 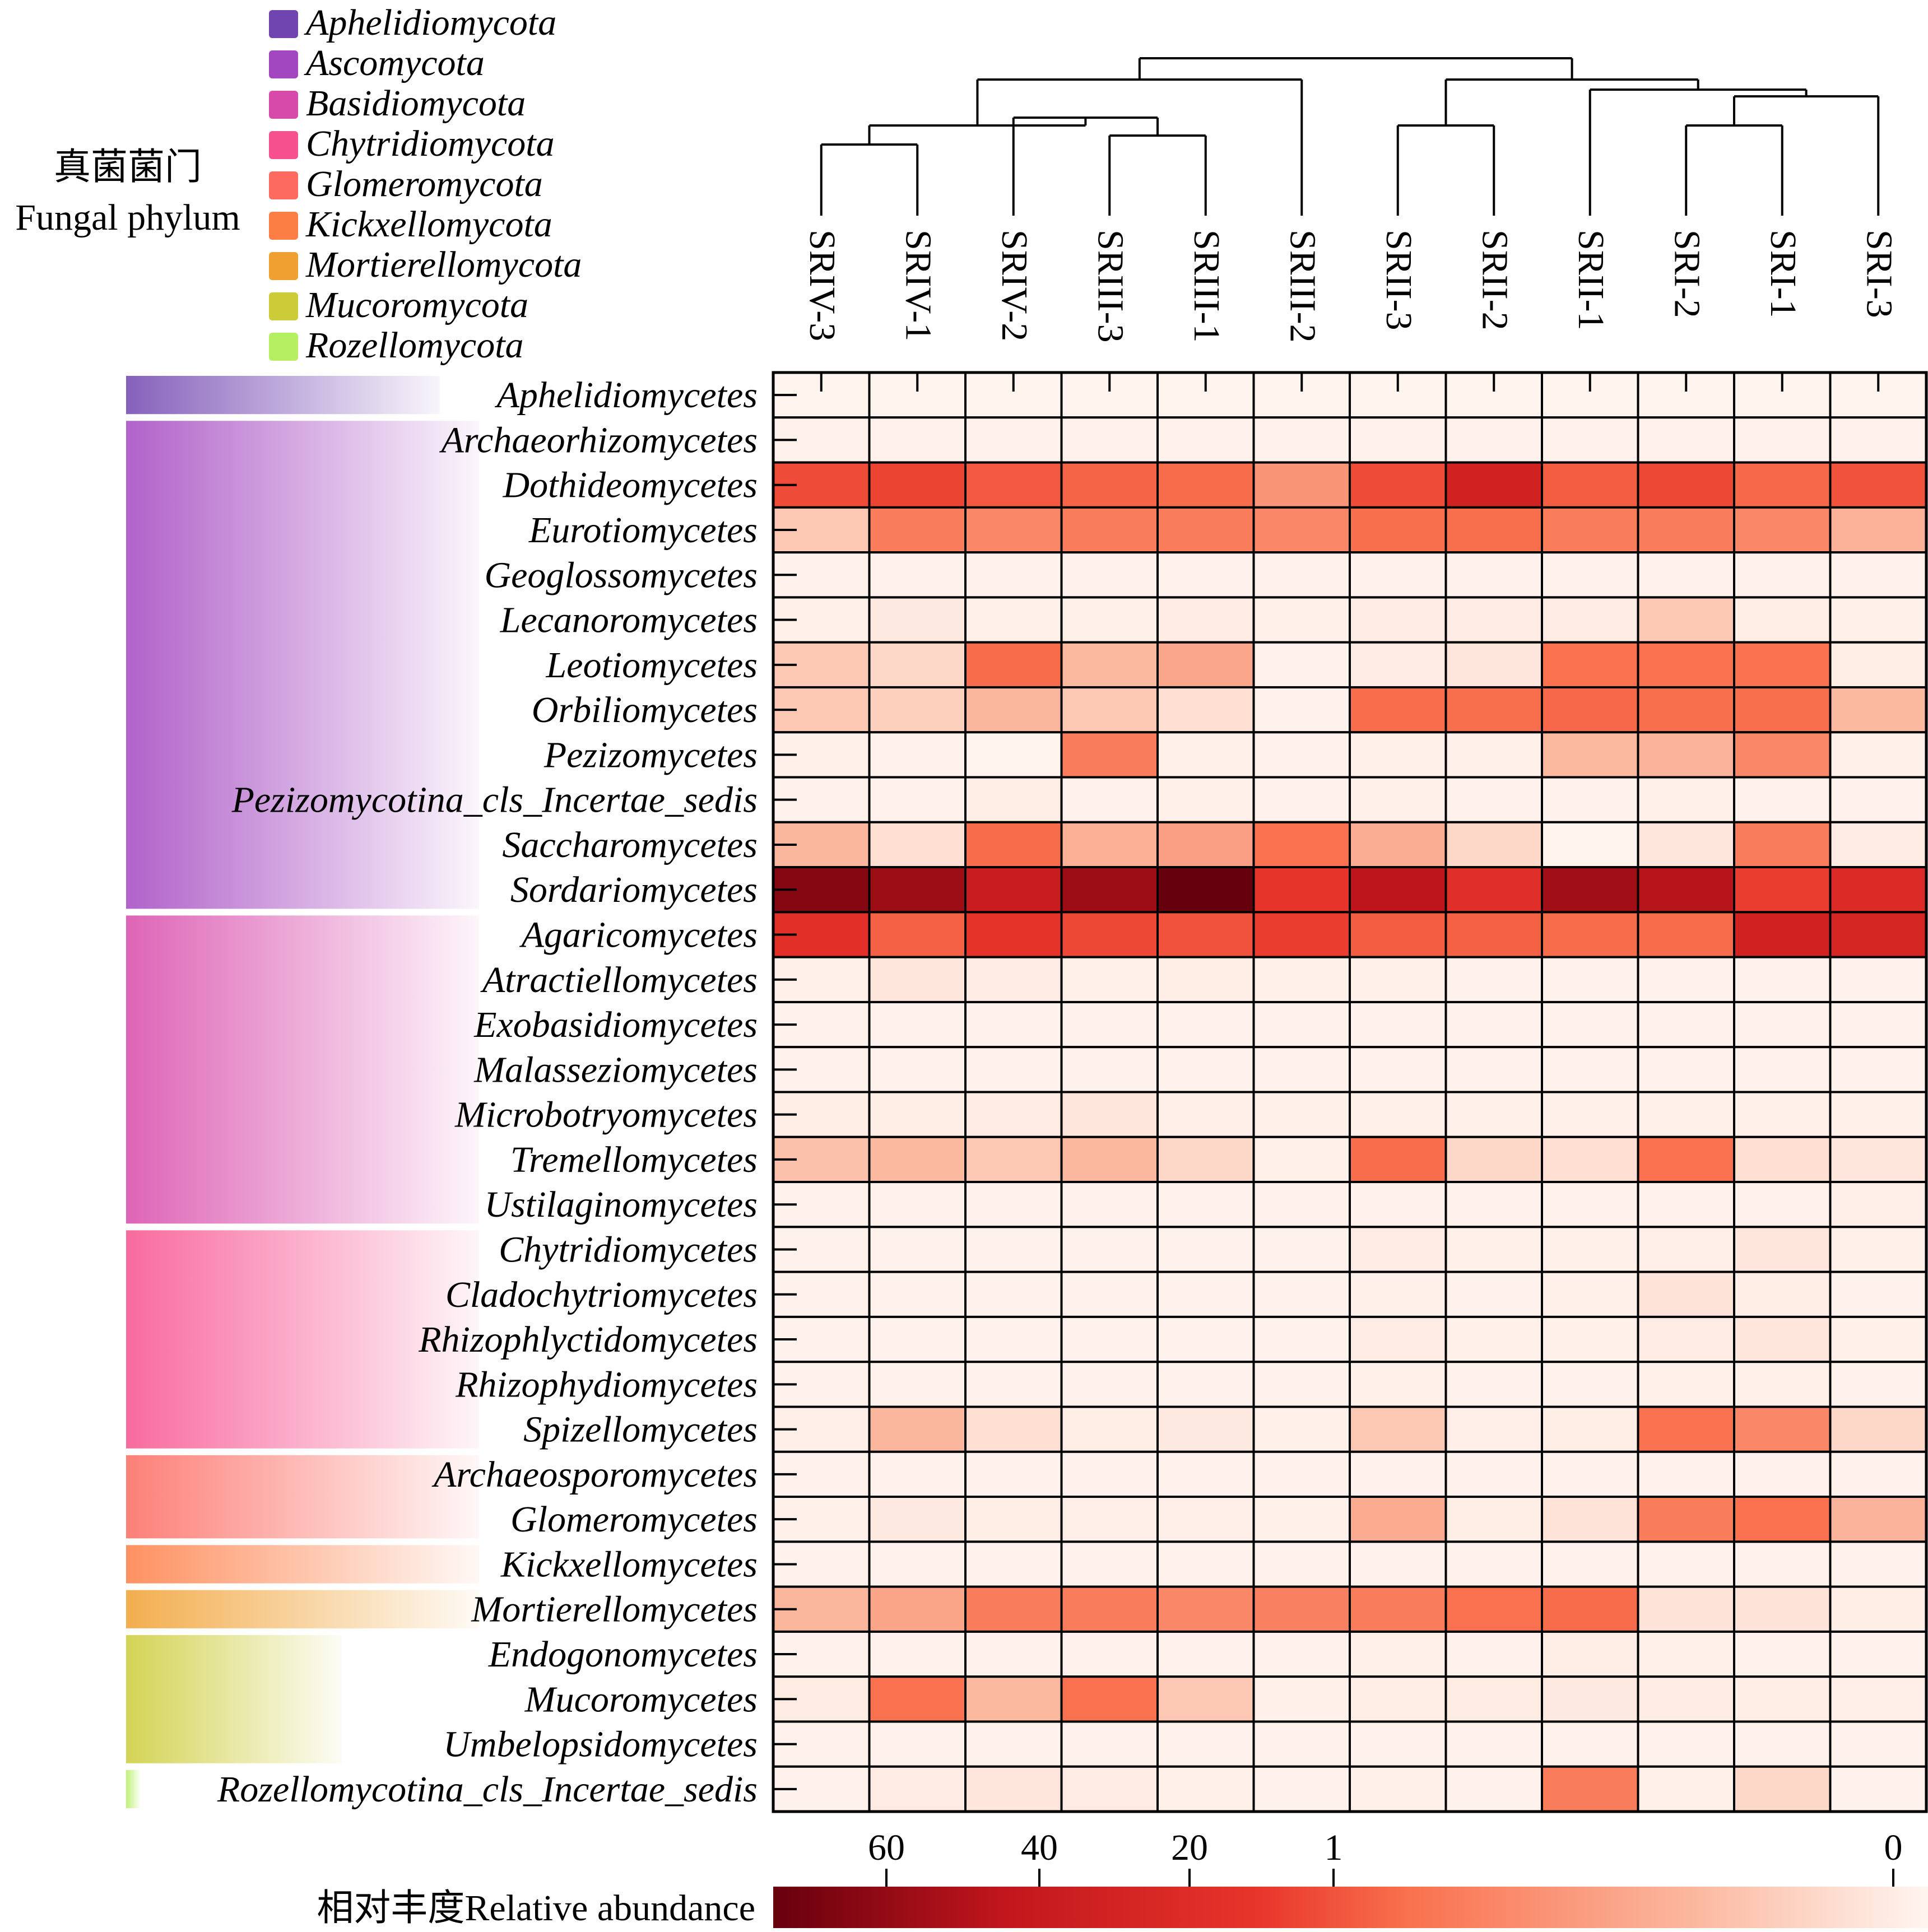 What do you see at coordinates (283, 145) in the screenshot?
I see `legend-swatch-chytridiomycota` at bounding box center [283, 145].